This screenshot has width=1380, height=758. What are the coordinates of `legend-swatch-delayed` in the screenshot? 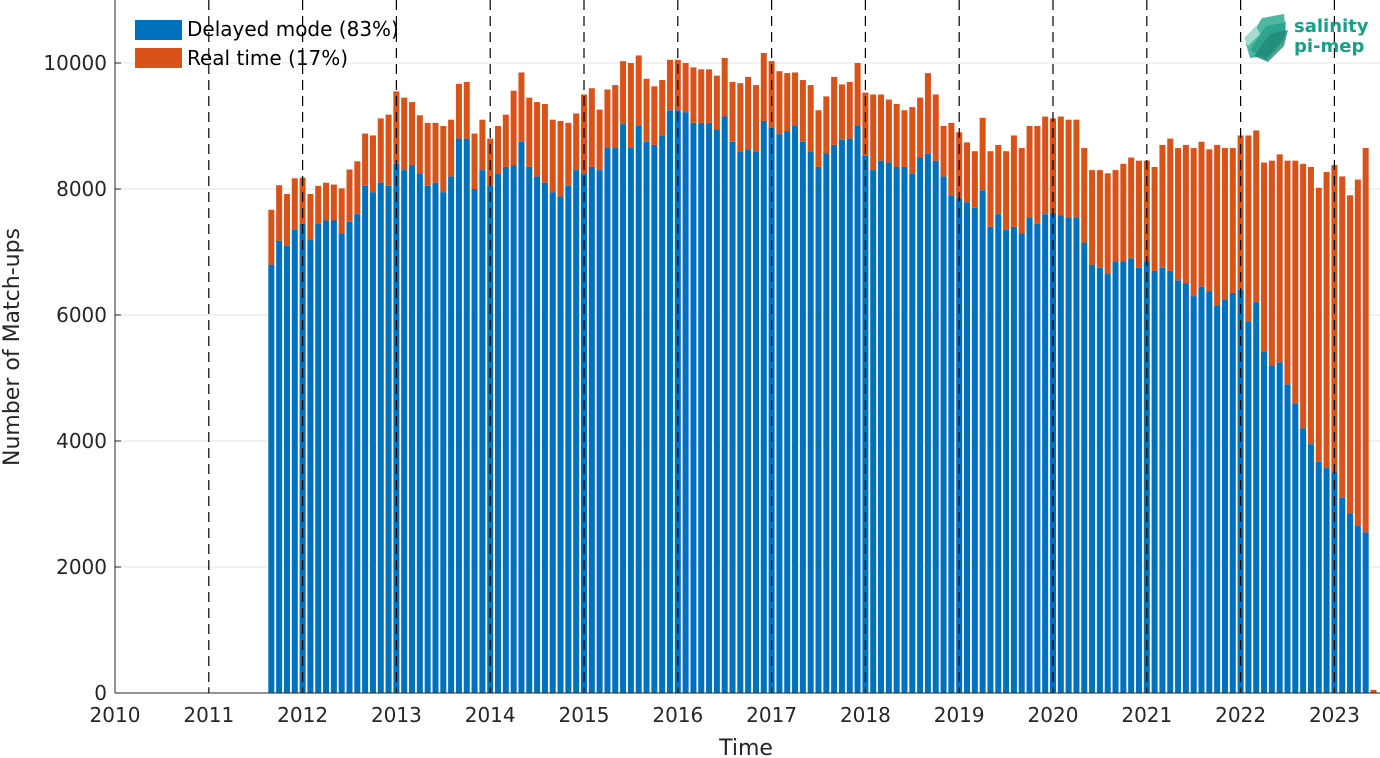 It's located at (158, 30).